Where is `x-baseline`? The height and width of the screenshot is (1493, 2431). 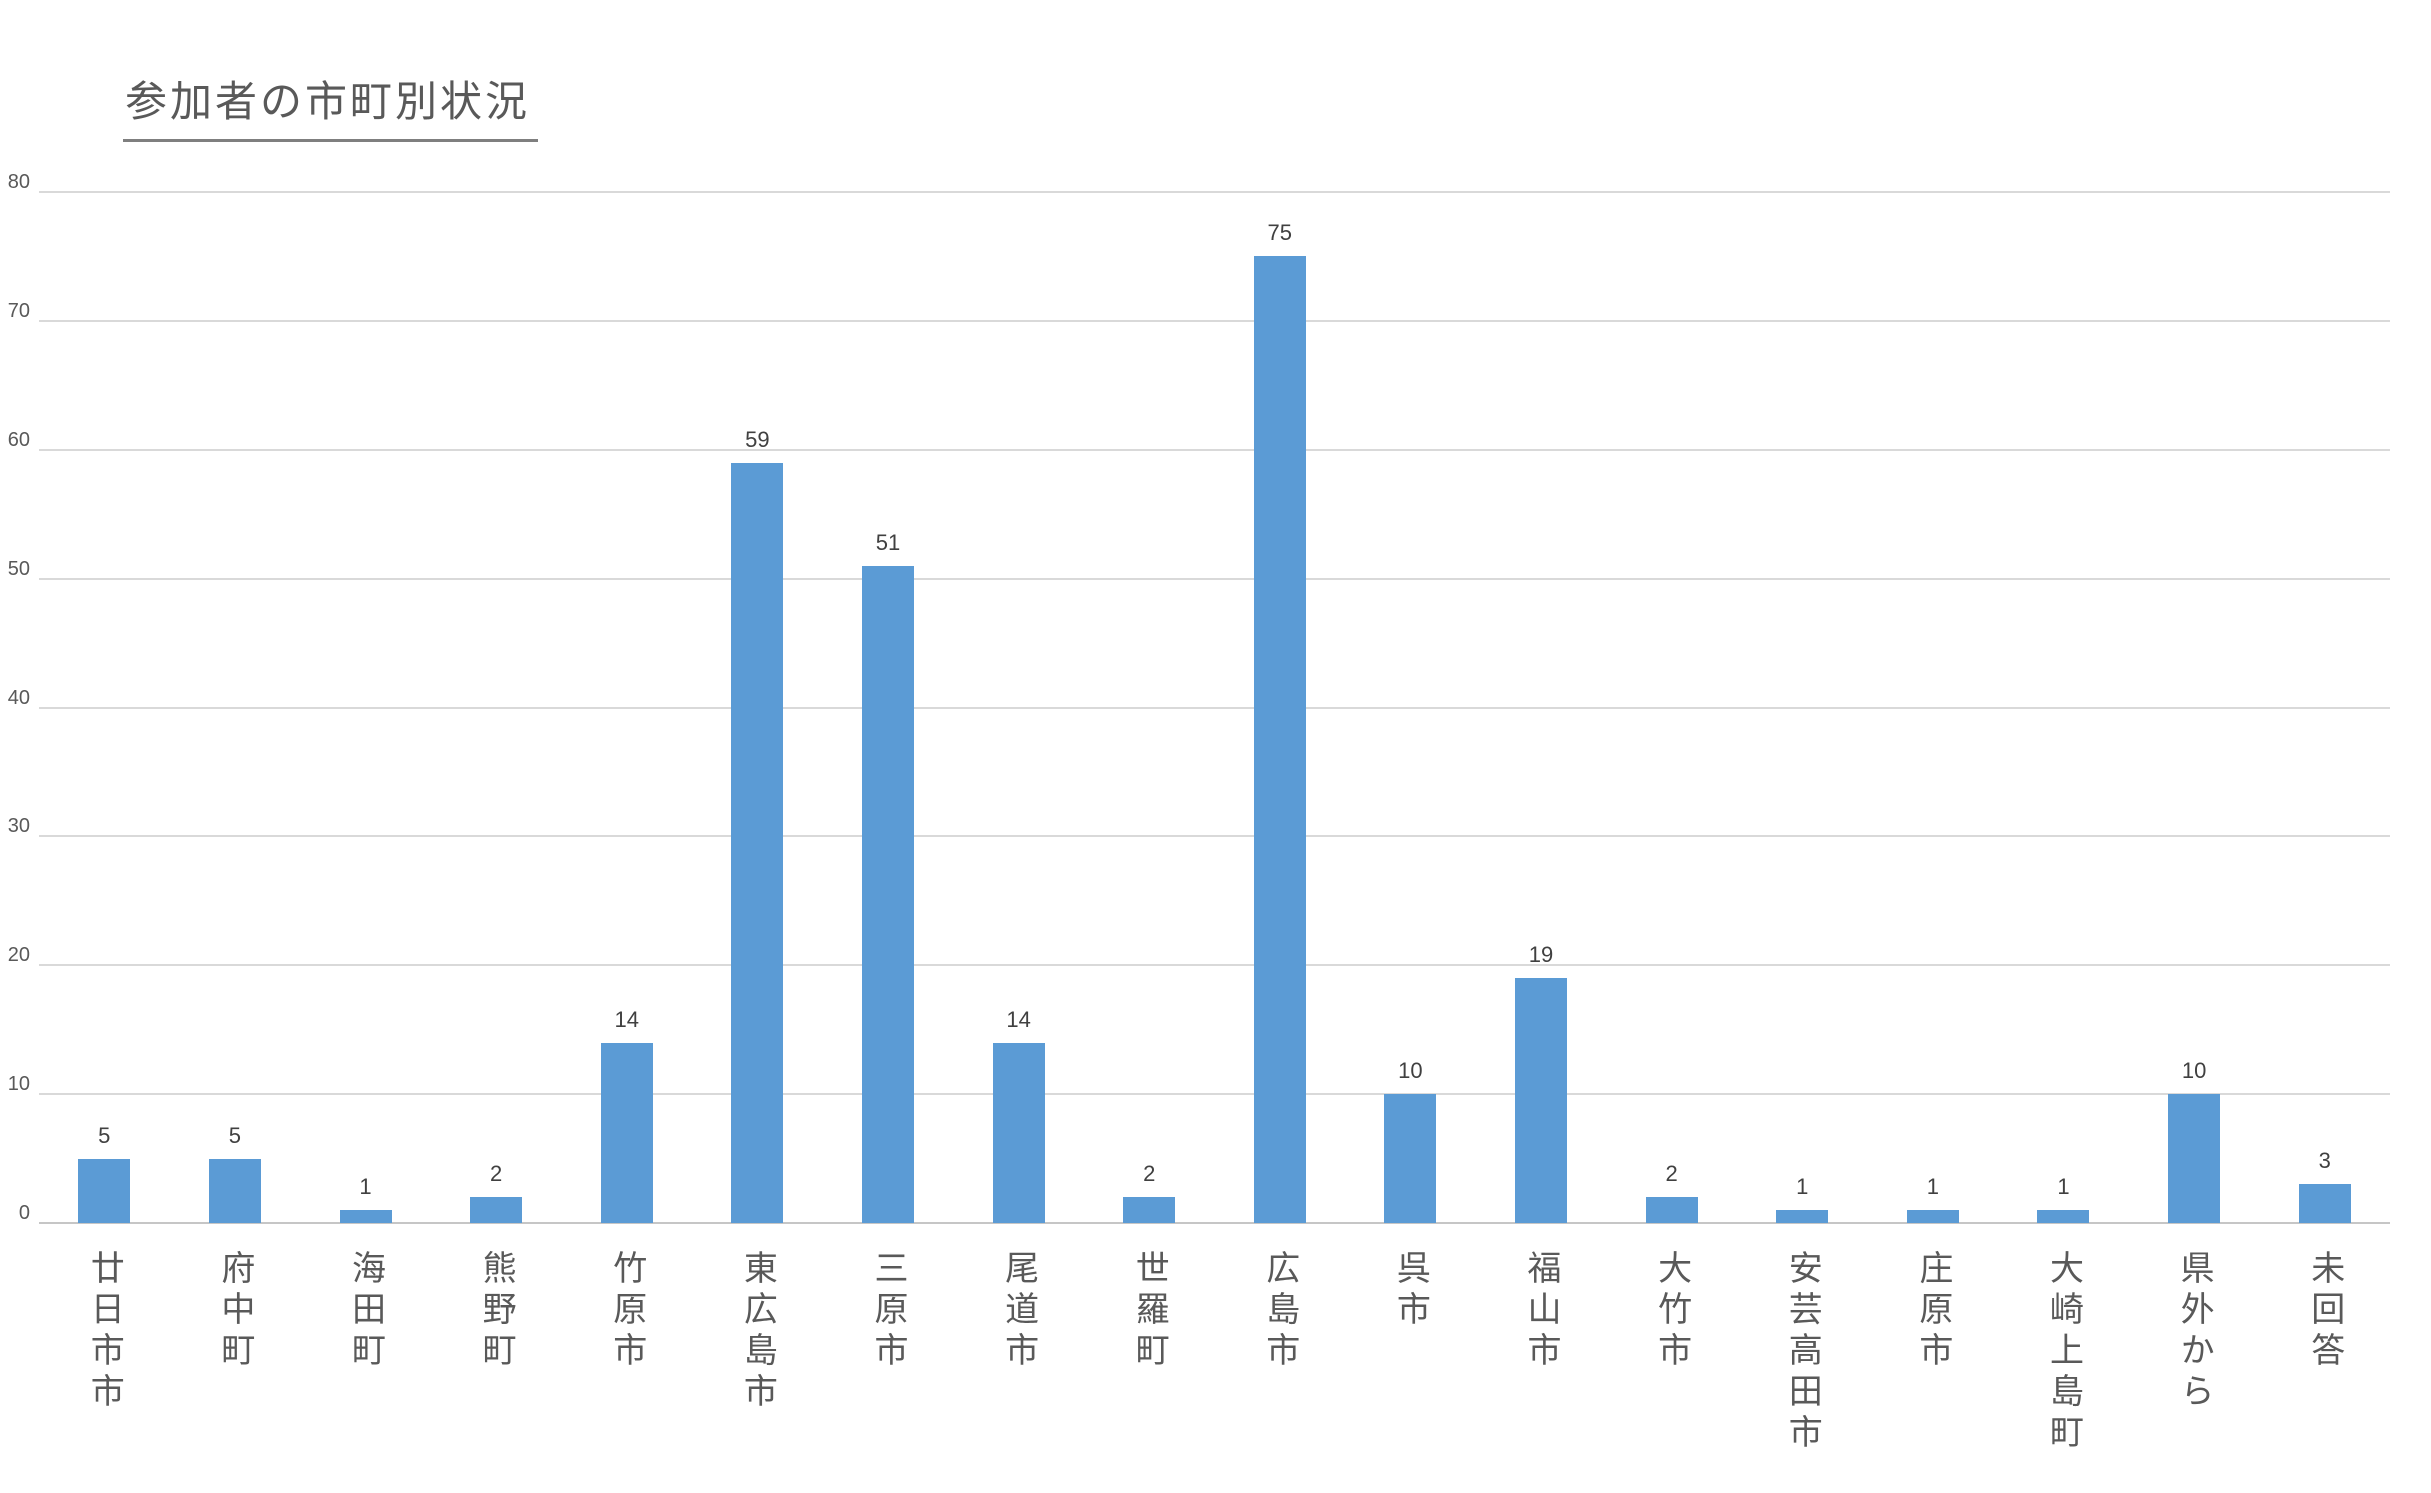
x-baseline is located at coordinates (1214, 1223).